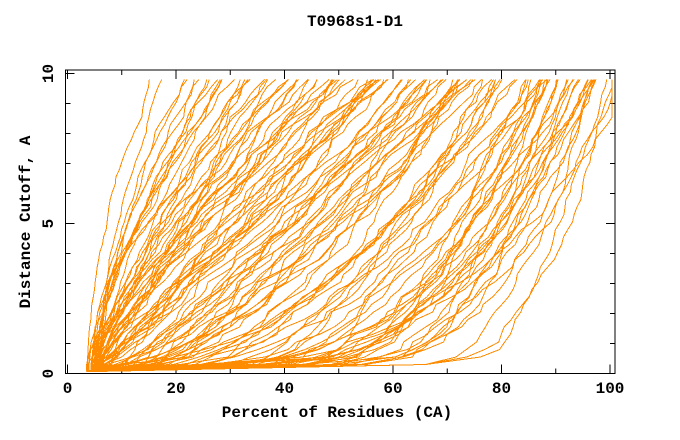 This screenshot has width=680, height=440. I want to click on y-tick-label: 5, so click(49, 224).